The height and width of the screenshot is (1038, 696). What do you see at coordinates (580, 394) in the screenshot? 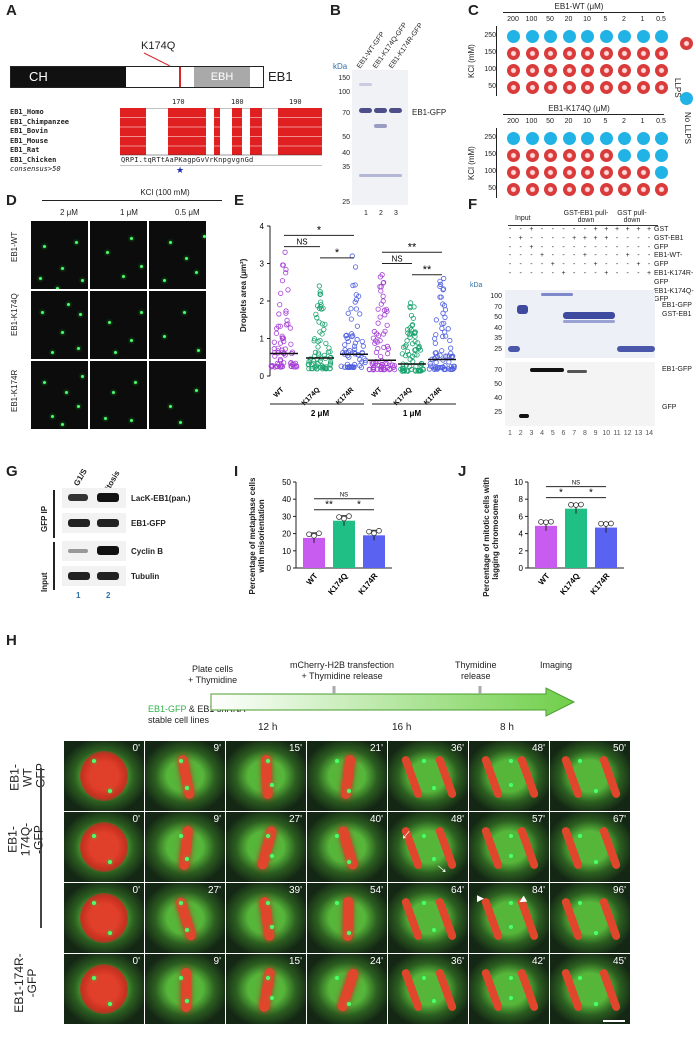
I see `f-gel-bottom` at bounding box center [580, 394].